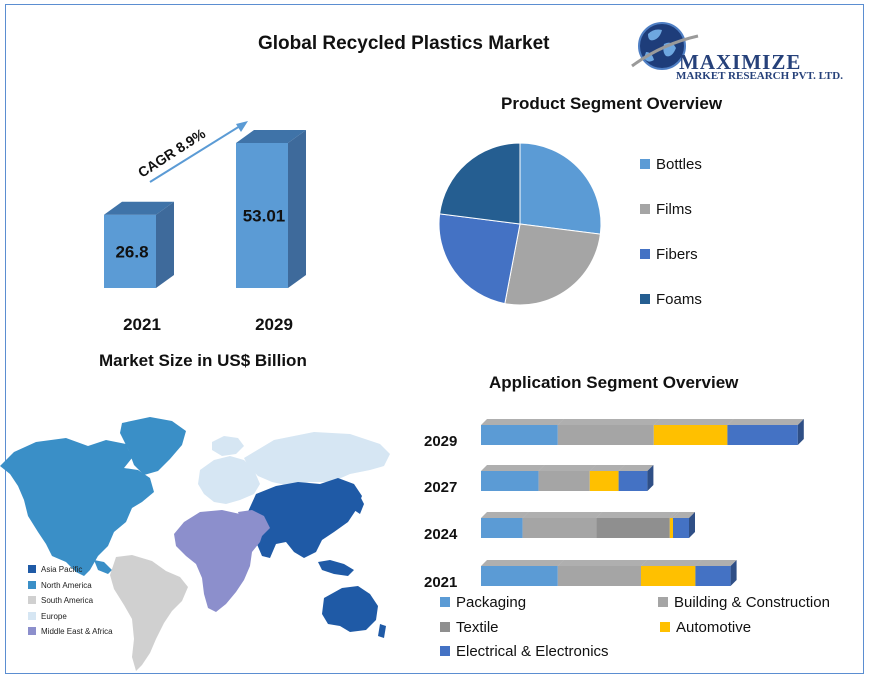 This screenshot has height=680, width=871. What do you see at coordinates (440, 487) in the screenshot?
I see `stack-year-label: 2027` at bounding box center [440, 487].